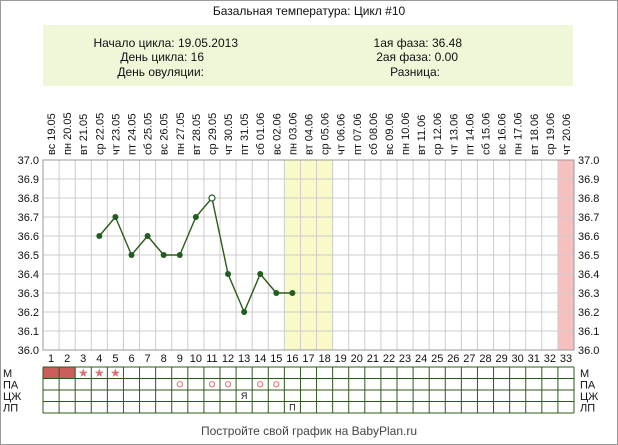 The image size is (618, 445). What do you see at coordinates (180, 359) in the screenshot?
I see `day-number: 9` at bounding box center [180, 359].